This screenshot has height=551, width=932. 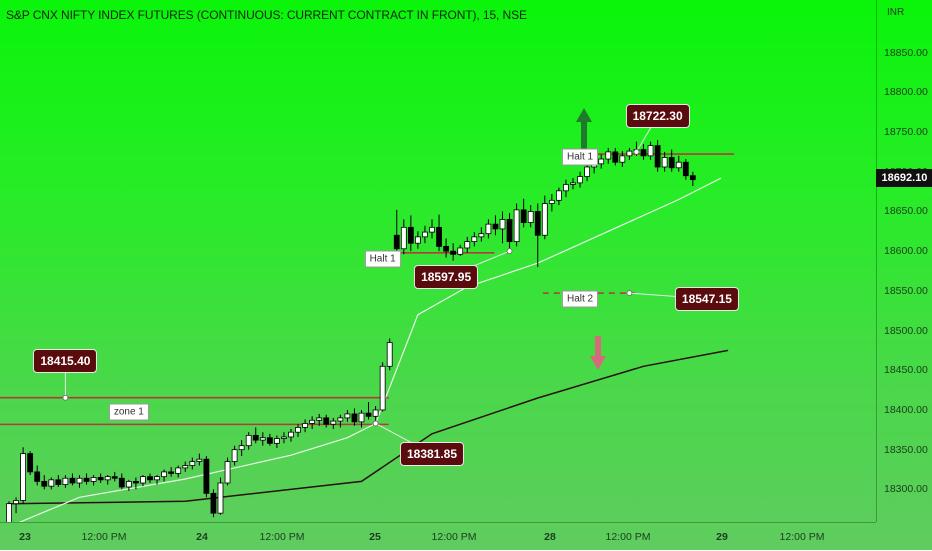 What do you see at coordinates (906, 290) in the screenshot?
I see `price-tick-label: 18550.00` at bounding box center [906, 290].